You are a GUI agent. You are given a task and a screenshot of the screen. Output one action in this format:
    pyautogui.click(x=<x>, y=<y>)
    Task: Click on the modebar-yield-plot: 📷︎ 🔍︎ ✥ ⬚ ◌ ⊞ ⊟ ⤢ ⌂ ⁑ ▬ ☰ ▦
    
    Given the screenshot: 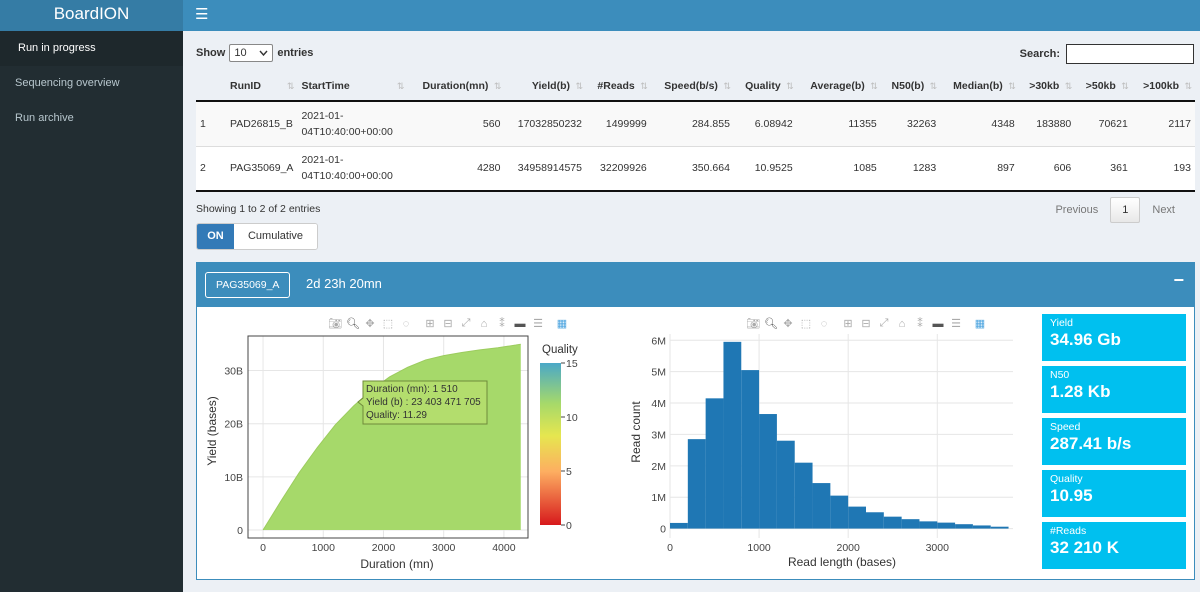 What is the action you would take?
    pyautogui.click(x=448, y=323)
    